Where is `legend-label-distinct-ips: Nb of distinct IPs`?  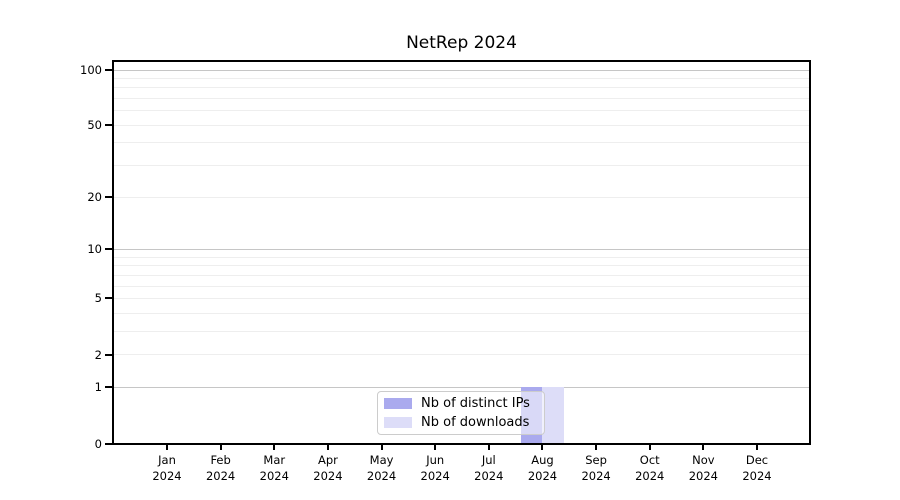
legend-label-distinct-ips: Nb of distinct IPs is located at coordinates (475, 403).